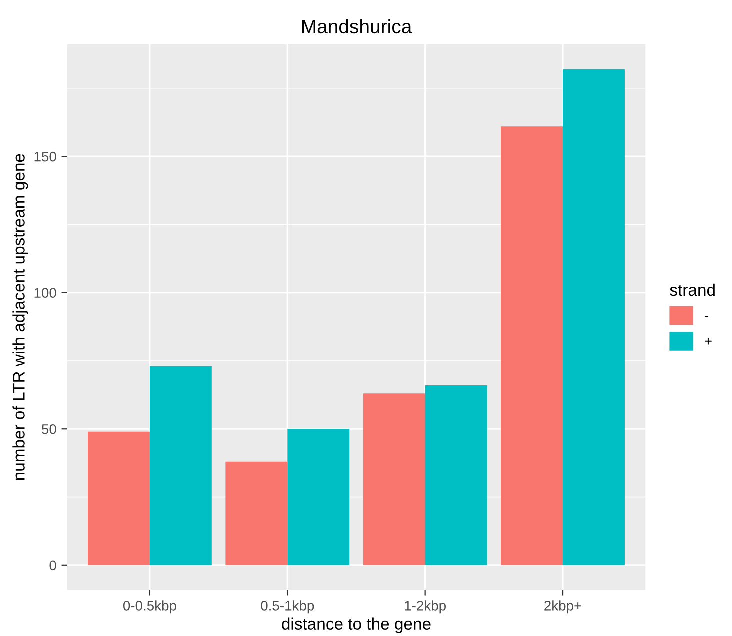 This screenshot has height=636, width=732. What do you see at coordinates (287, 607) in the screenshot?
I see `x-tick-label: 0.5-1kbp` at bounding box center [287, 607].